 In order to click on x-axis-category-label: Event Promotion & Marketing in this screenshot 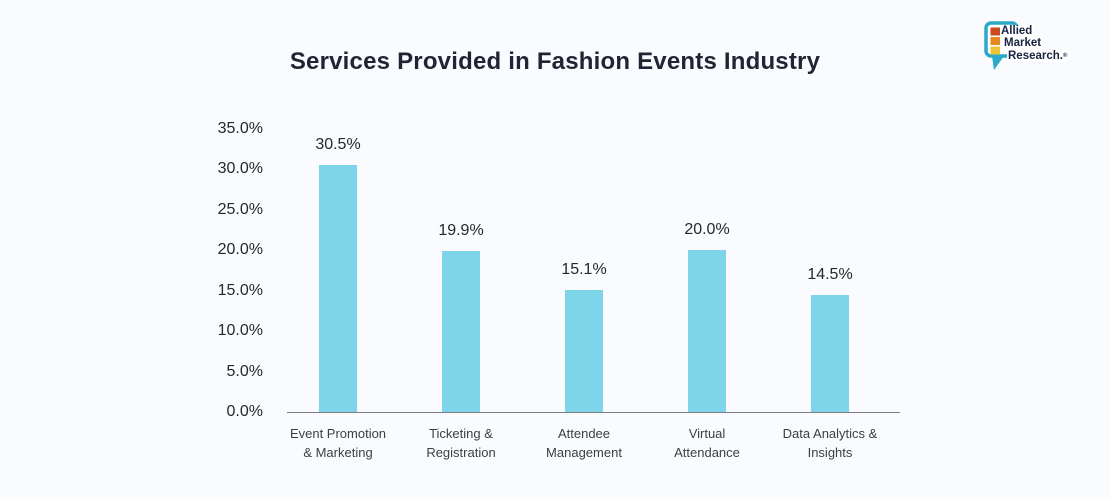, I will do `click(338, 443)`.